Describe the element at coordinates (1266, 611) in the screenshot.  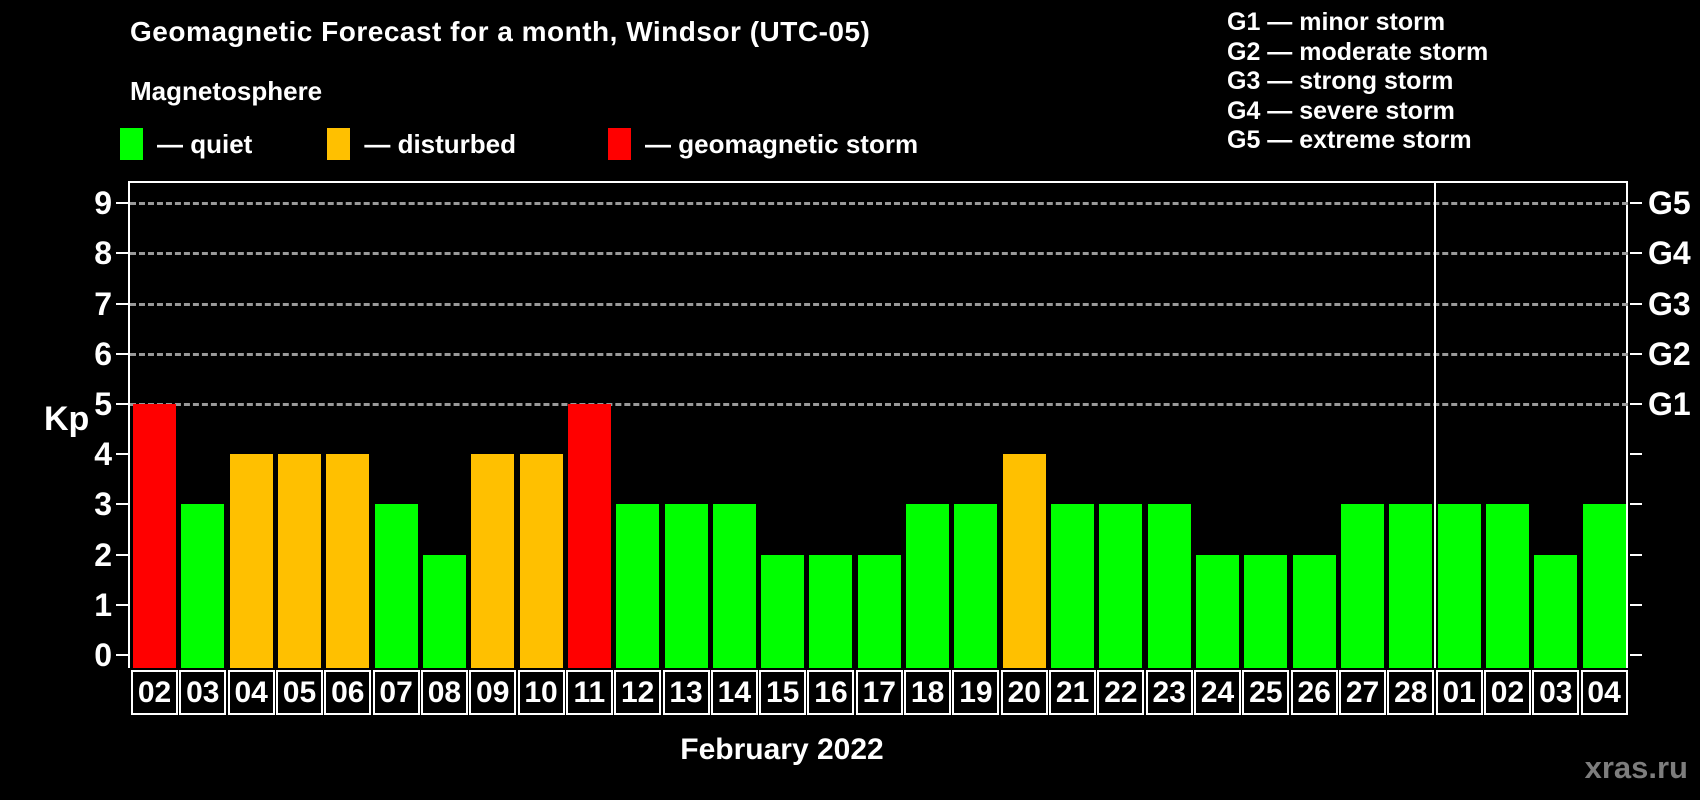
I see `kp-bar-24-day25` at that location.